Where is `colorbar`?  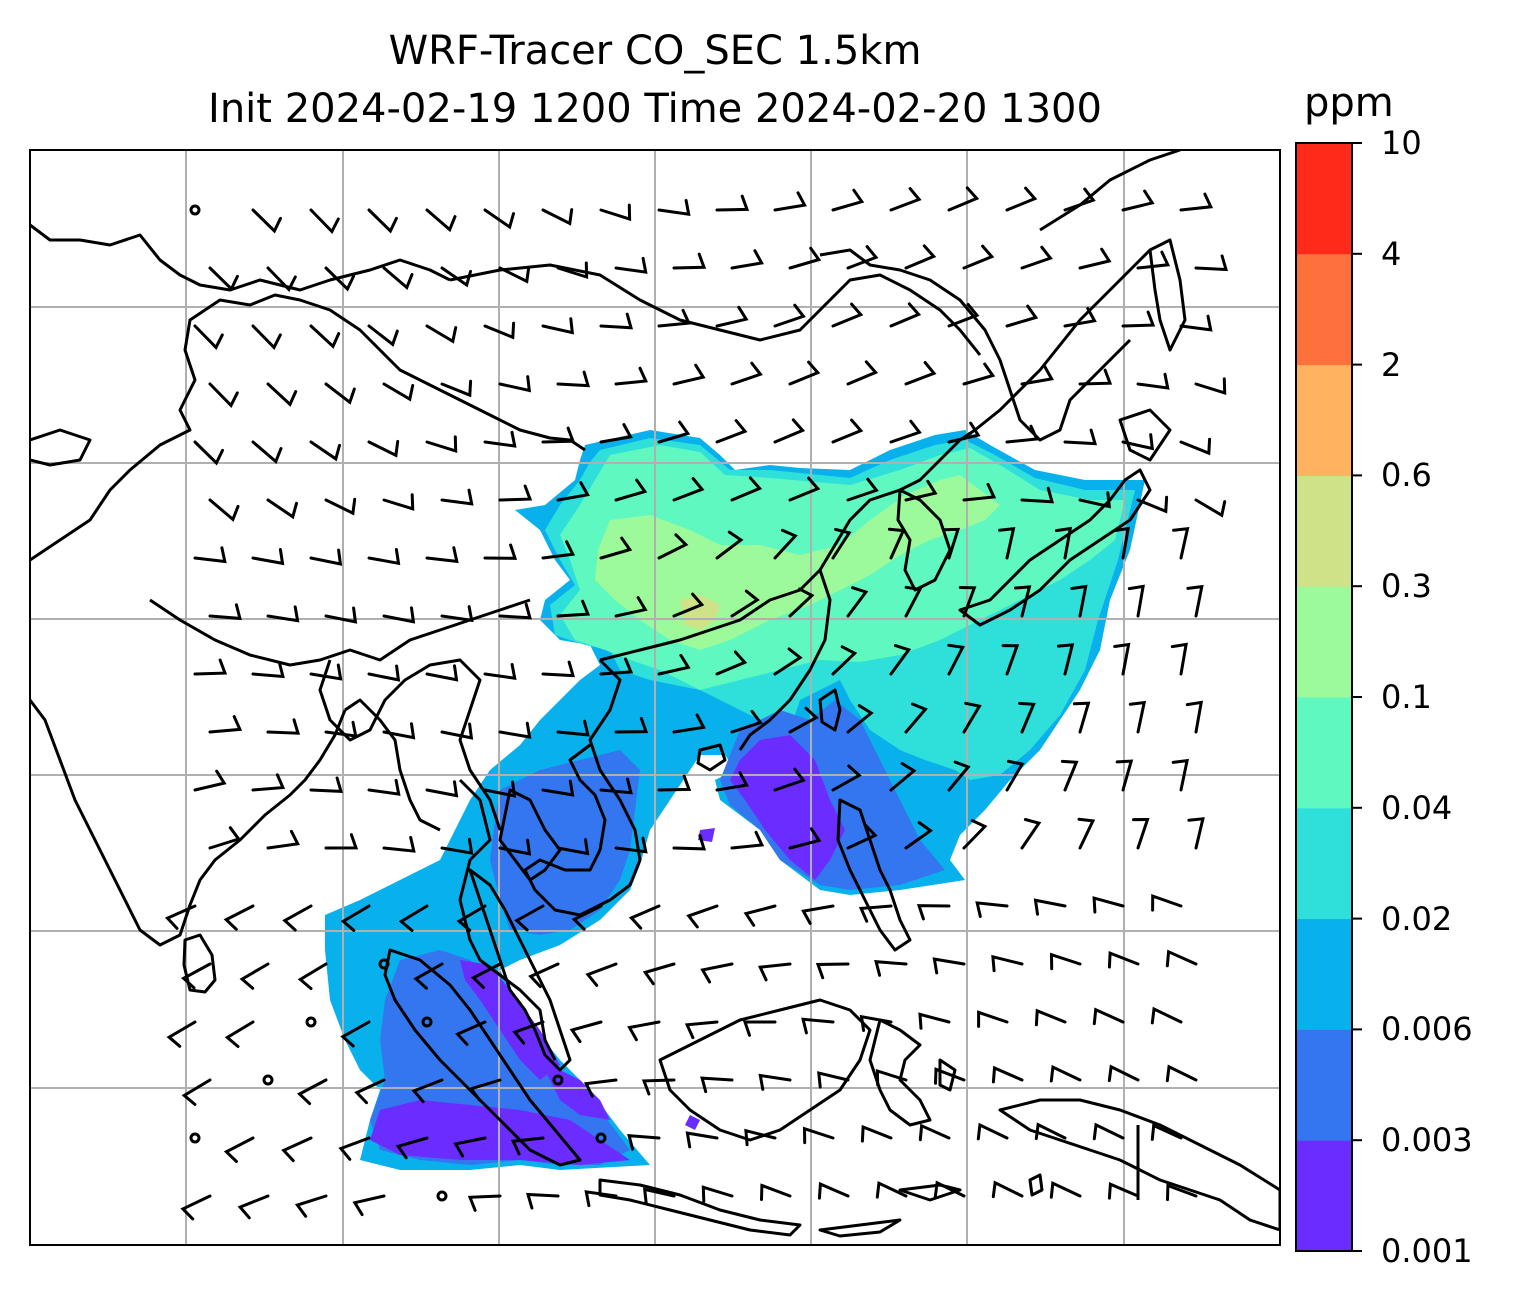
colorbar is located at coordinates (1328, 697).